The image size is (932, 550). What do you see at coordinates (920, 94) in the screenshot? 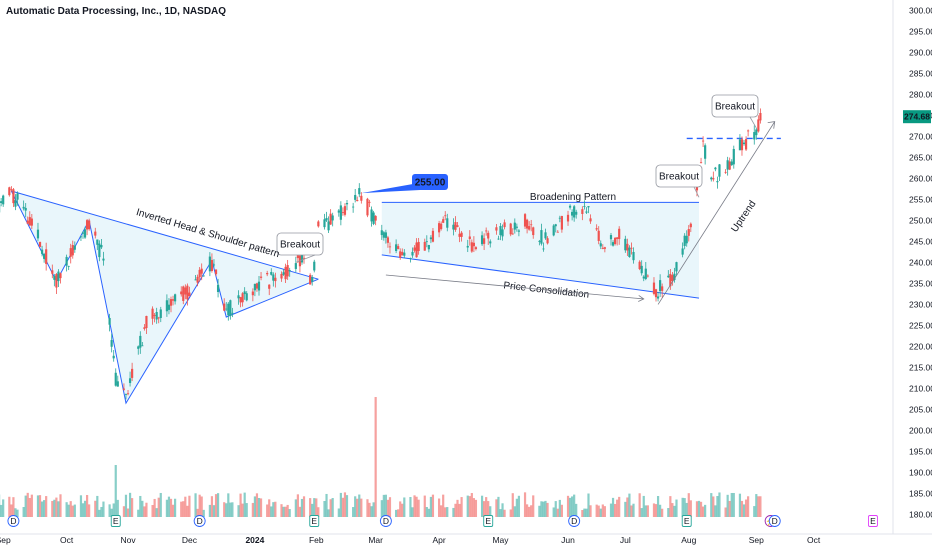
I see `y-tick-label: 280.00` at bounding box center [920, 94].